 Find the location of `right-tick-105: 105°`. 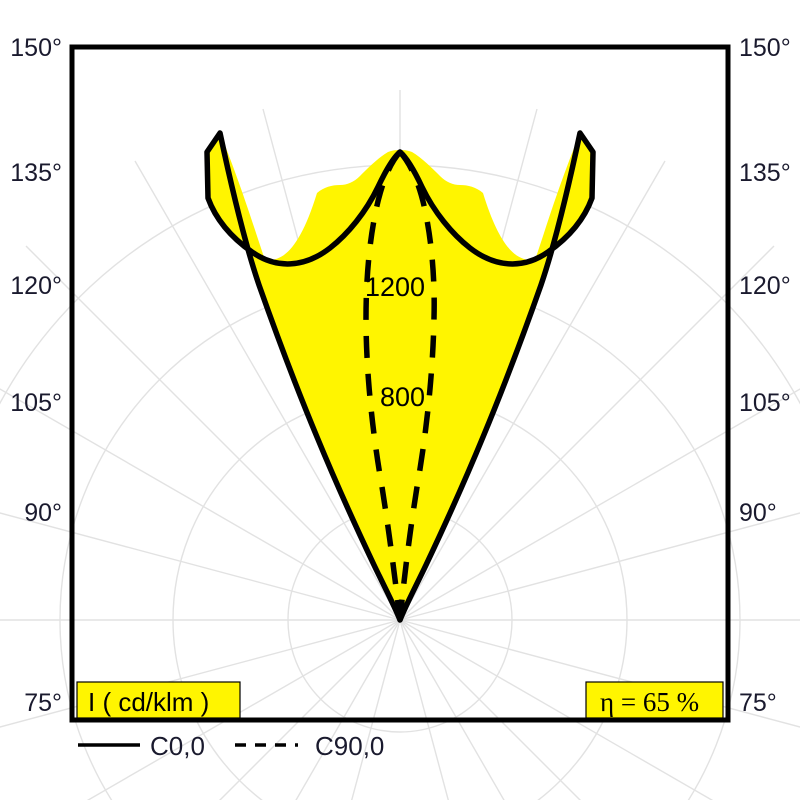

right-tick-105: 105° is located at coordinates (765, 403).